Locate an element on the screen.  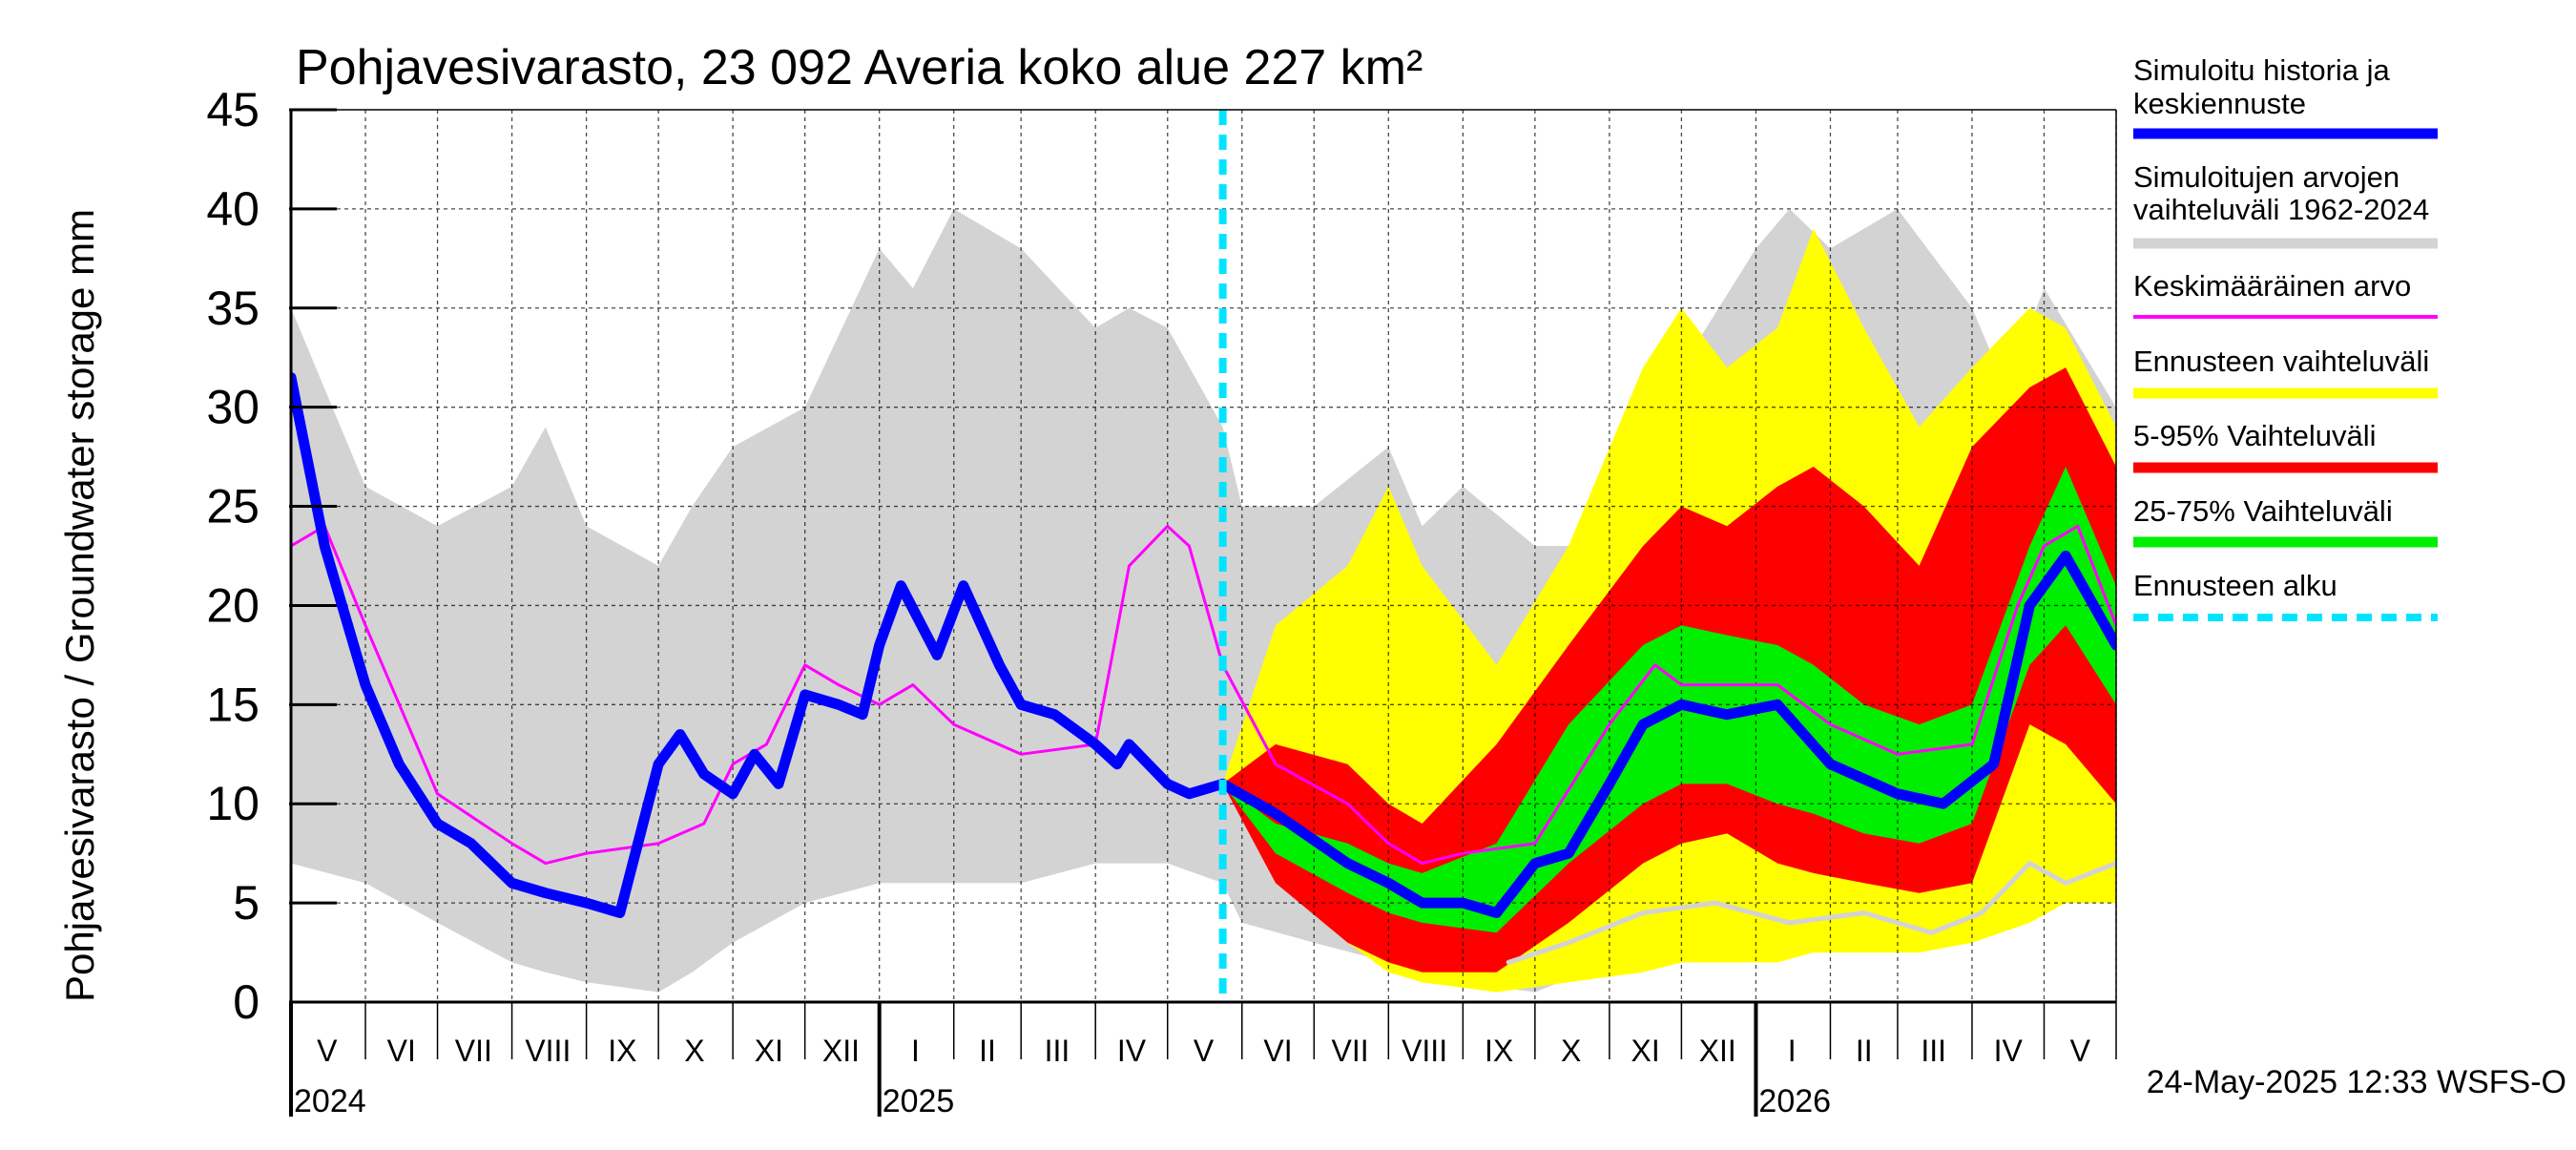
y-tick-label: 25 is located at coordinates (233, 506).